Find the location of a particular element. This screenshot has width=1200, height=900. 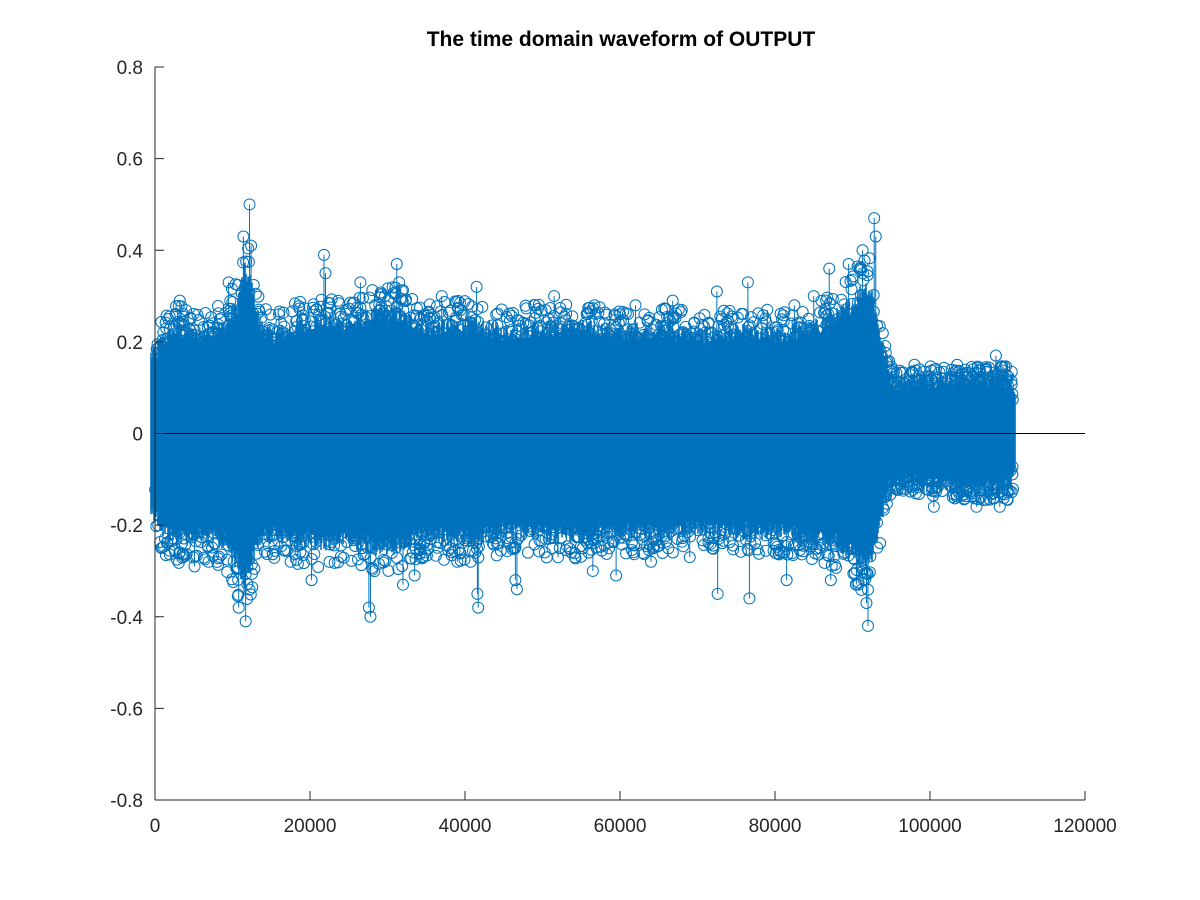

x-tick-label: 120000 is located at coordinates (1084, 826).